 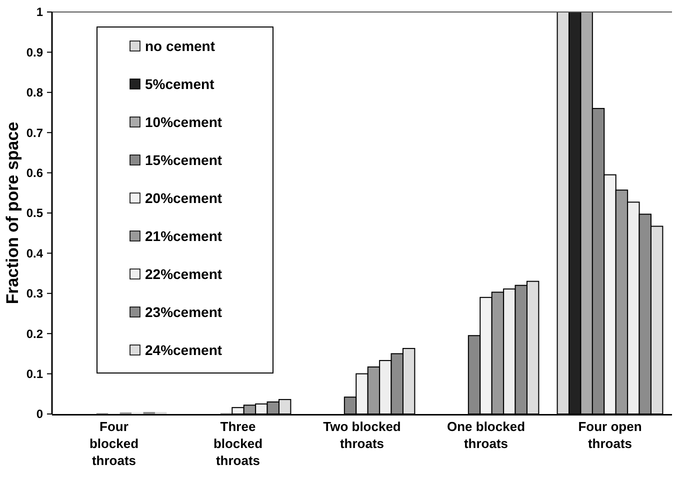 What do you see at coordinates (183, 274) in the screenshot?
I see `legend-label: 22%cement` at bounding box center [183, 274].